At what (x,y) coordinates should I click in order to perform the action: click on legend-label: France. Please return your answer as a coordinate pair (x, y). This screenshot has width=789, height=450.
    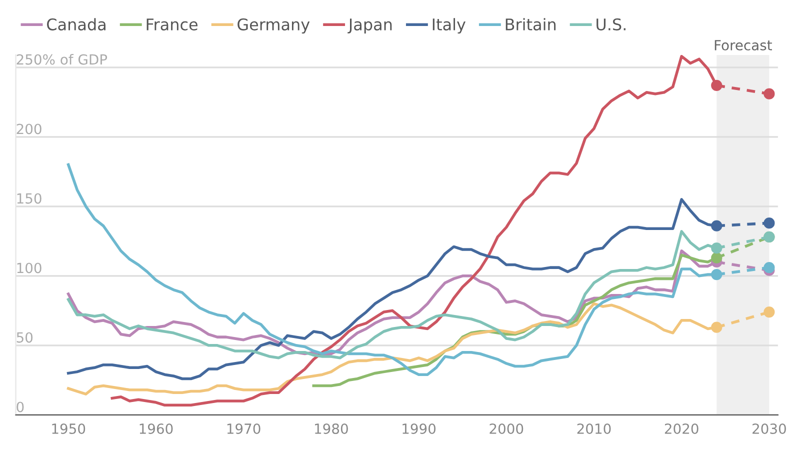
    Looking at the image, I should click on (172, 24).